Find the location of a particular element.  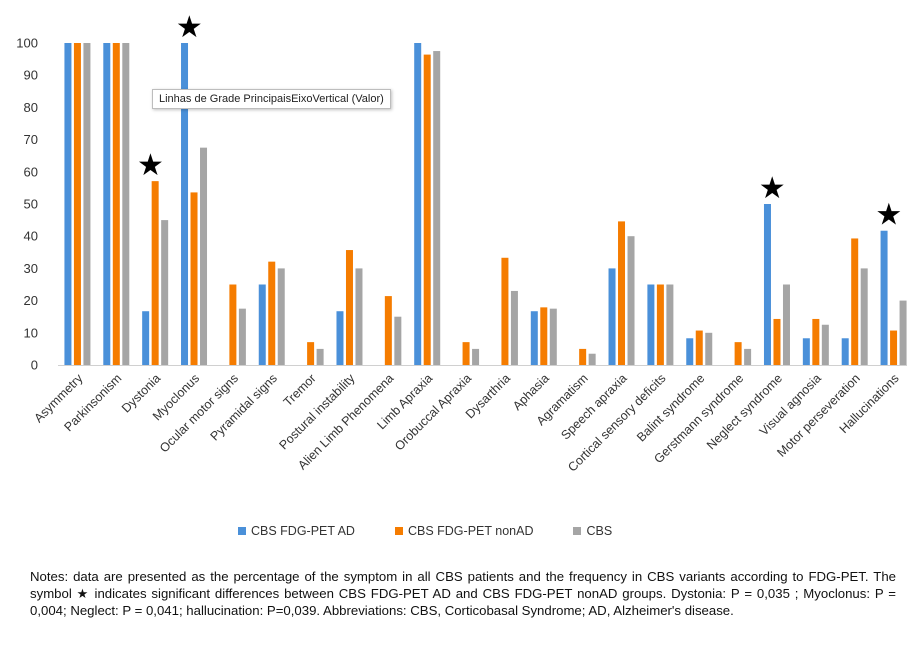

chart-legend: CBS FDG-PET AD CBS FDG-PET nonAD CBS is located at coordinates (425, 531).